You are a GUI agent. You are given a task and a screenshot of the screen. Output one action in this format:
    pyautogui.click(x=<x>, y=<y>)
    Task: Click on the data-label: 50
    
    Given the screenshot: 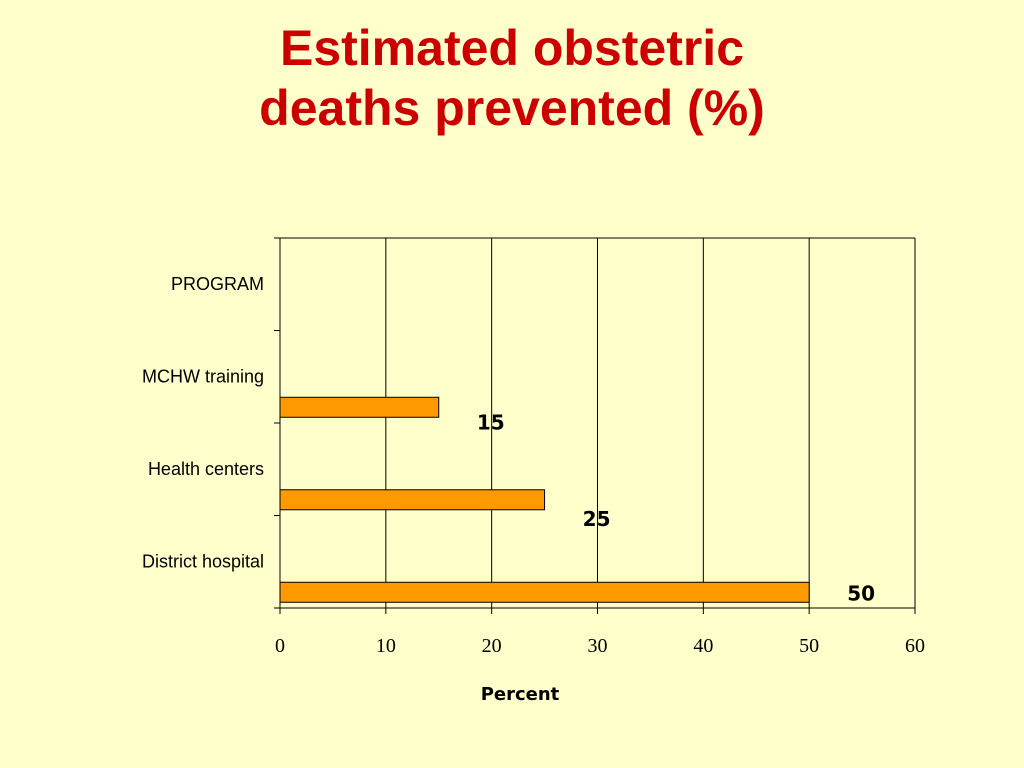 What is the action you would take?
    pyautogui.click(x=861, y=593)
    